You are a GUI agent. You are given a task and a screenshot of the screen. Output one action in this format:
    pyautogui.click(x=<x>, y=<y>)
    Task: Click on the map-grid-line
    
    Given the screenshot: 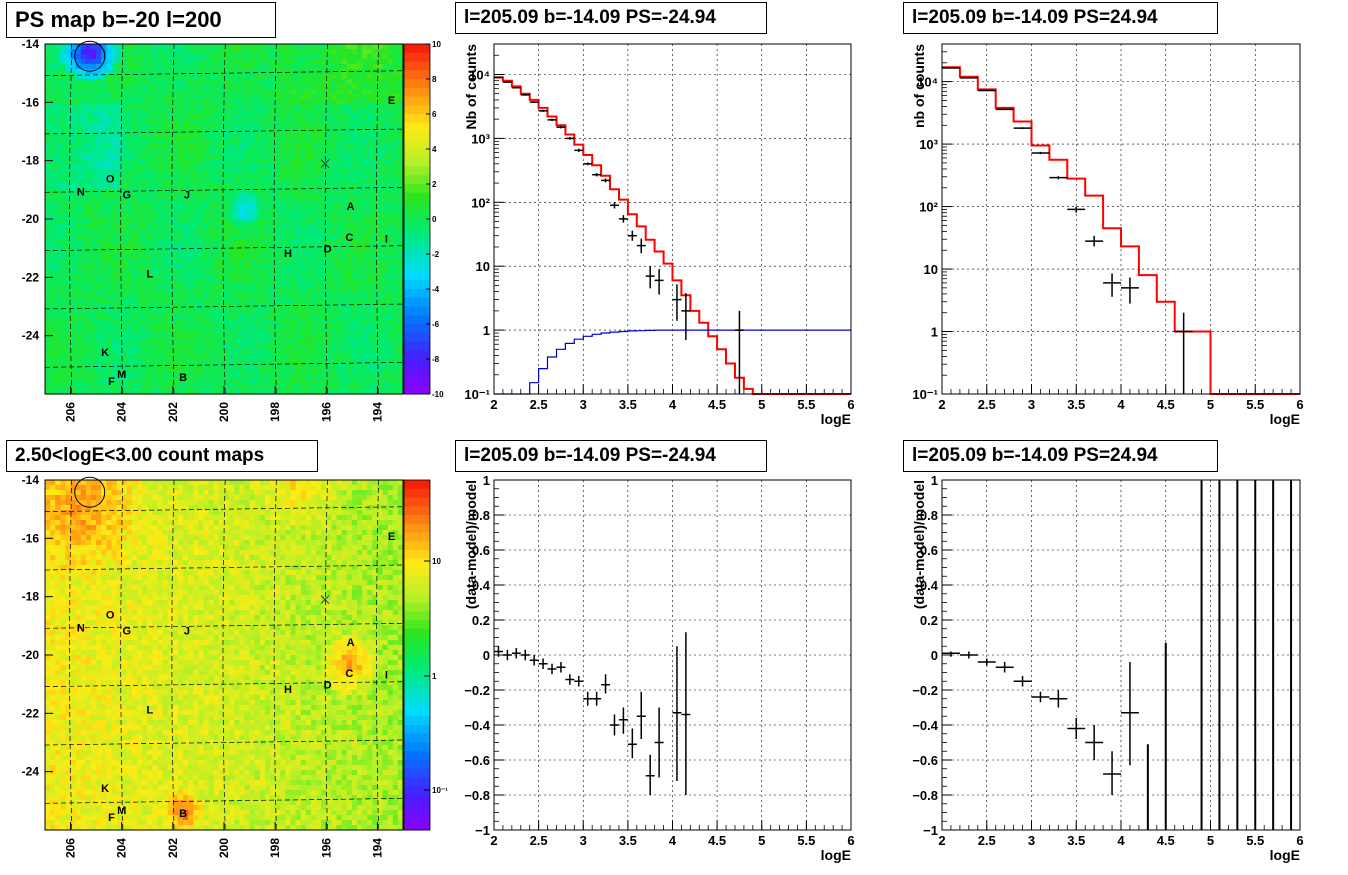 What is the action you would take?
    pyautogui.click(x=224, y=248)
    